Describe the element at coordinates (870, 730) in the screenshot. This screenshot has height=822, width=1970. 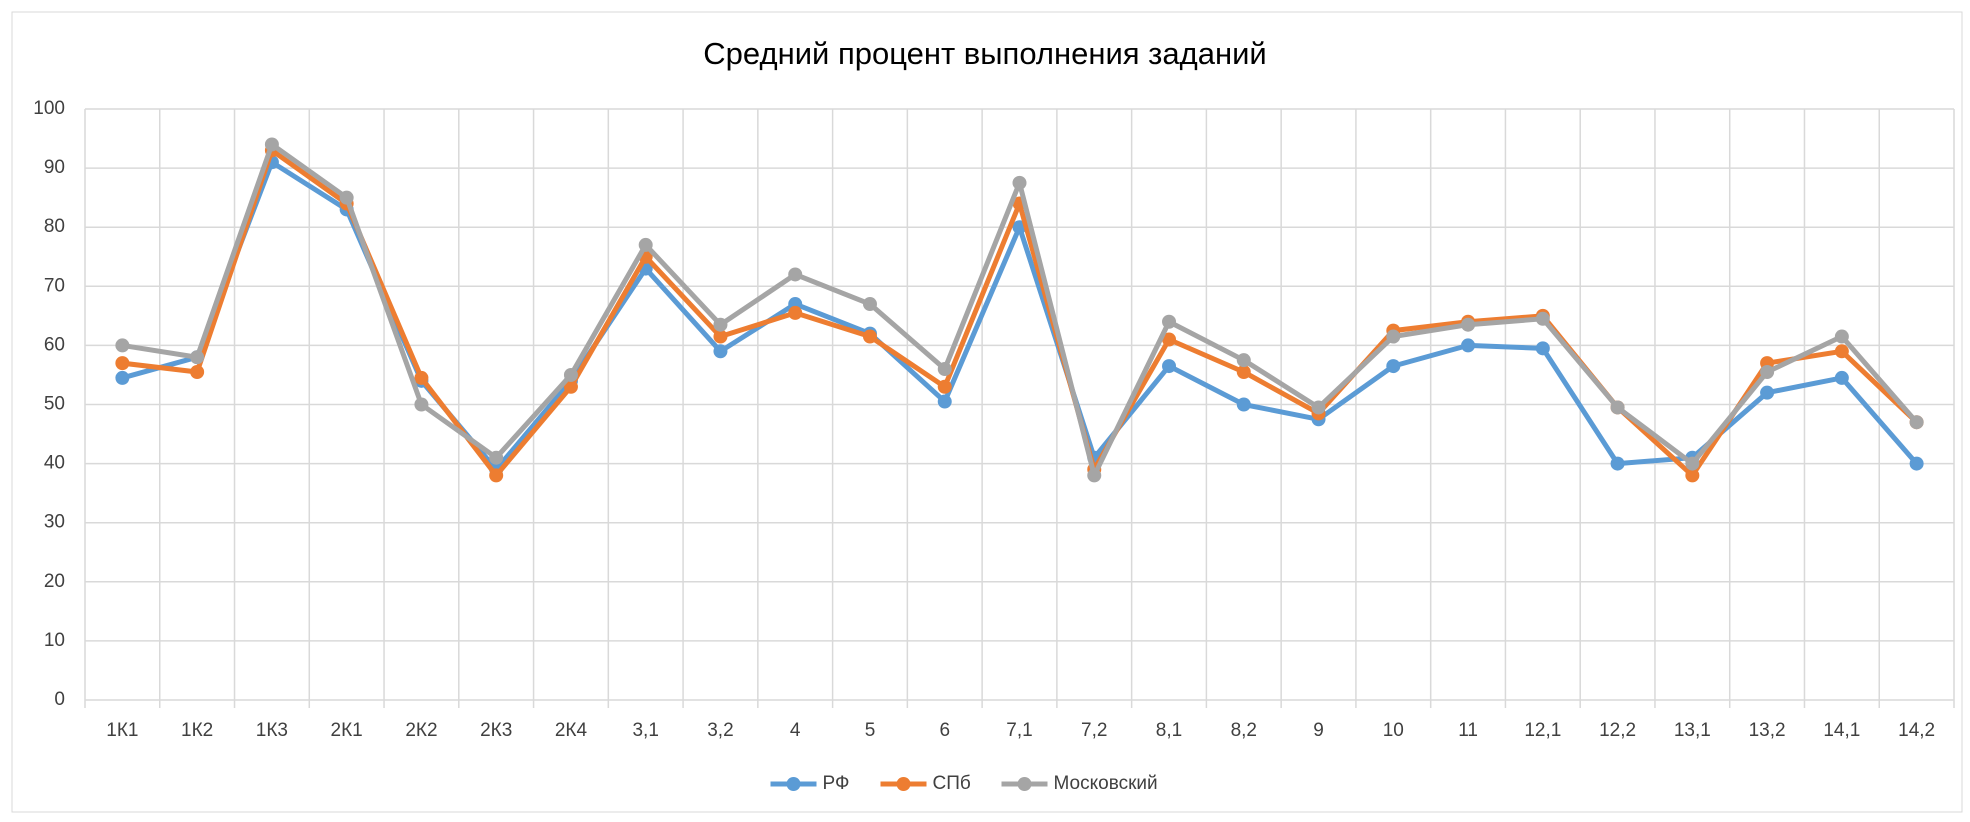
I see `x-tick-label: 5` at that location.